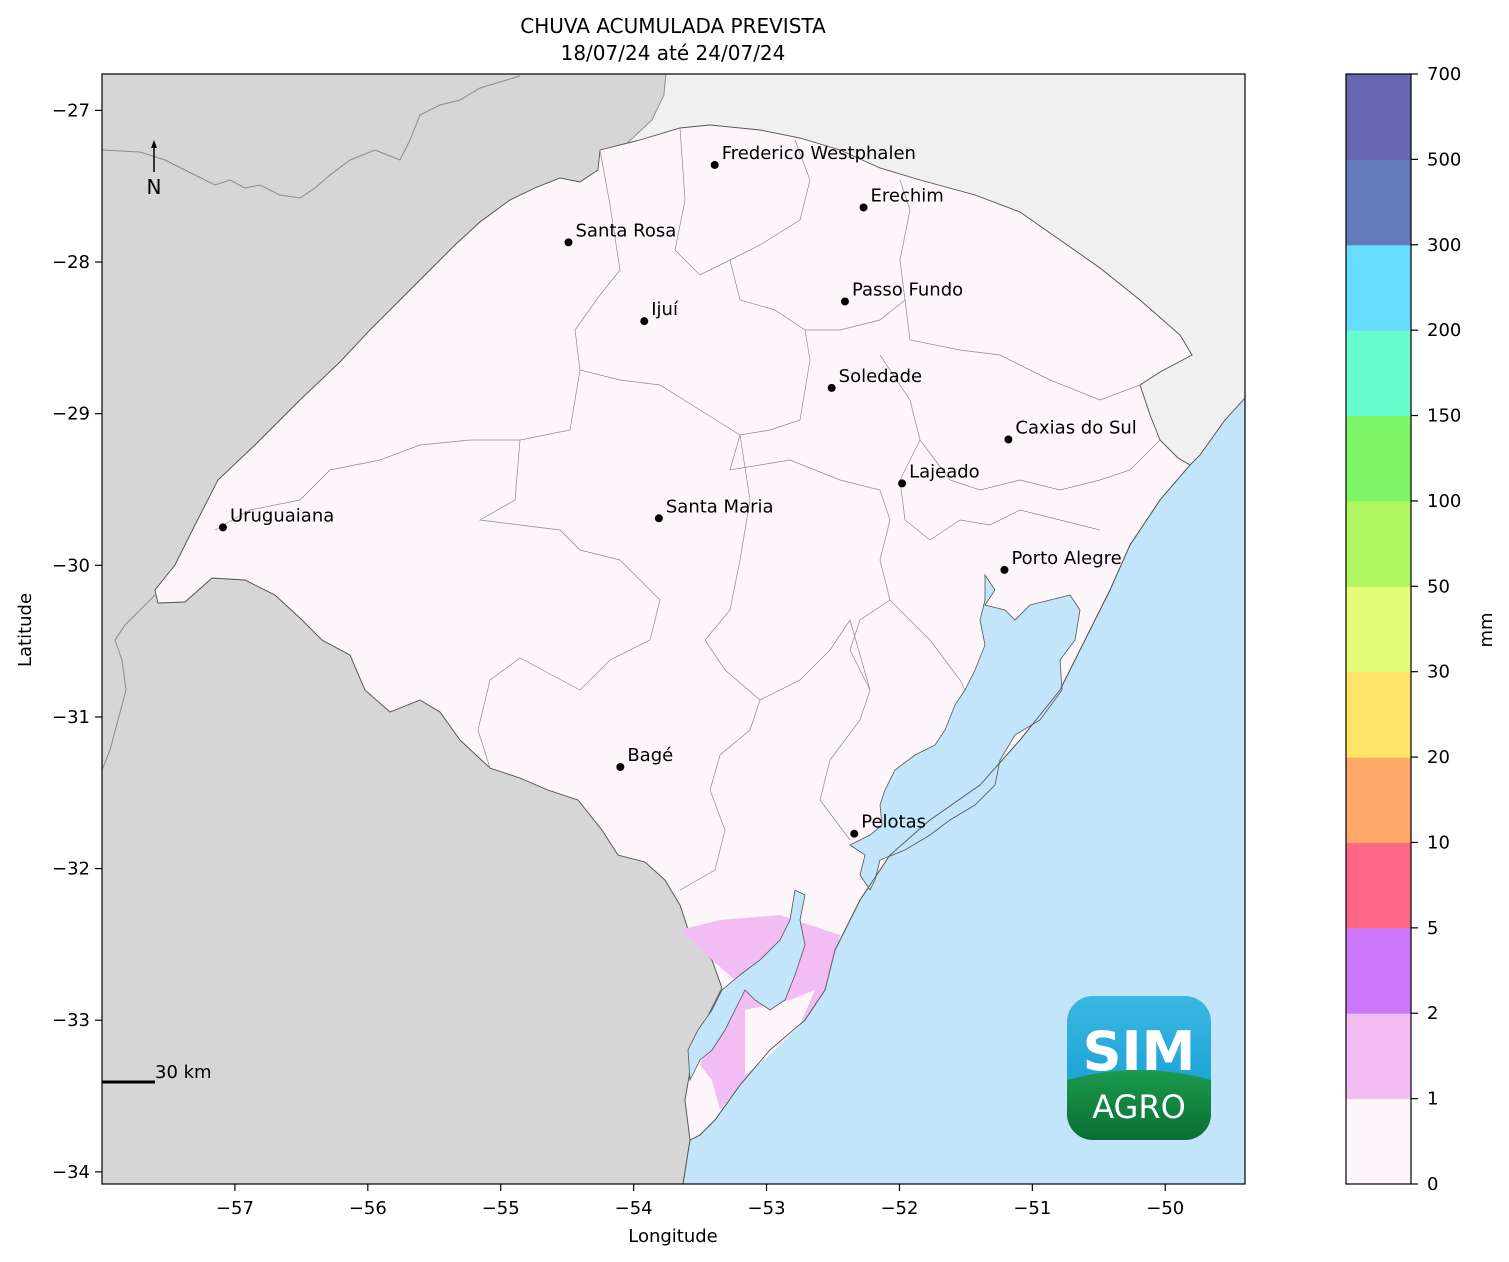 The image size is (1509, 1262). I want to click on y-tick-label: −30, so click(71, 565).